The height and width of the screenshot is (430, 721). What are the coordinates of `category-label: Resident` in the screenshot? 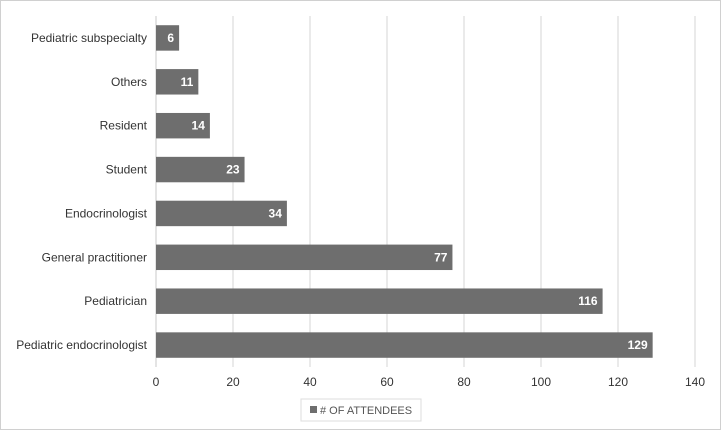 It's located at (124, 126).